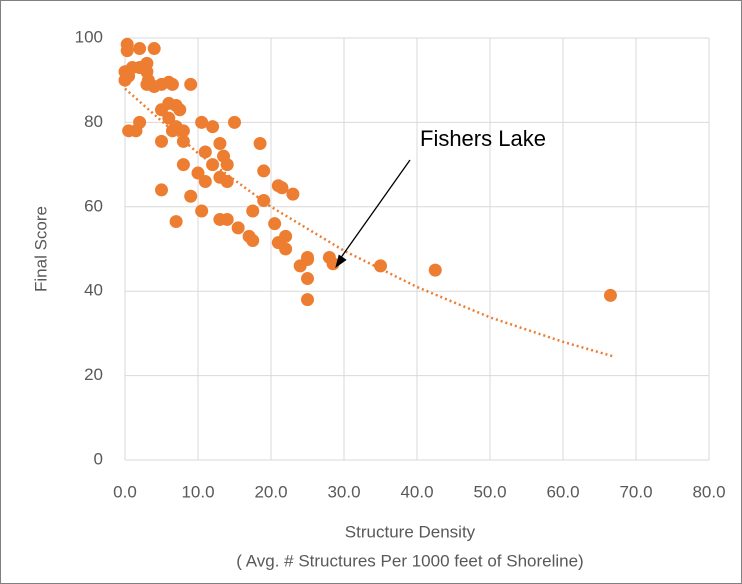  What do you see at coordinates (483, 138) in the screenshot?
I see `annotation-label: Fishers Lake` at bounding box center [483, 138].